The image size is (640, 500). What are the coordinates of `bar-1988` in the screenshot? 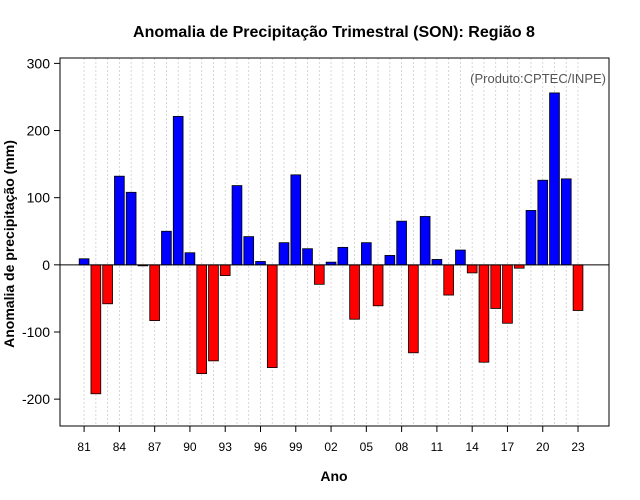 It's located at (166, 248).